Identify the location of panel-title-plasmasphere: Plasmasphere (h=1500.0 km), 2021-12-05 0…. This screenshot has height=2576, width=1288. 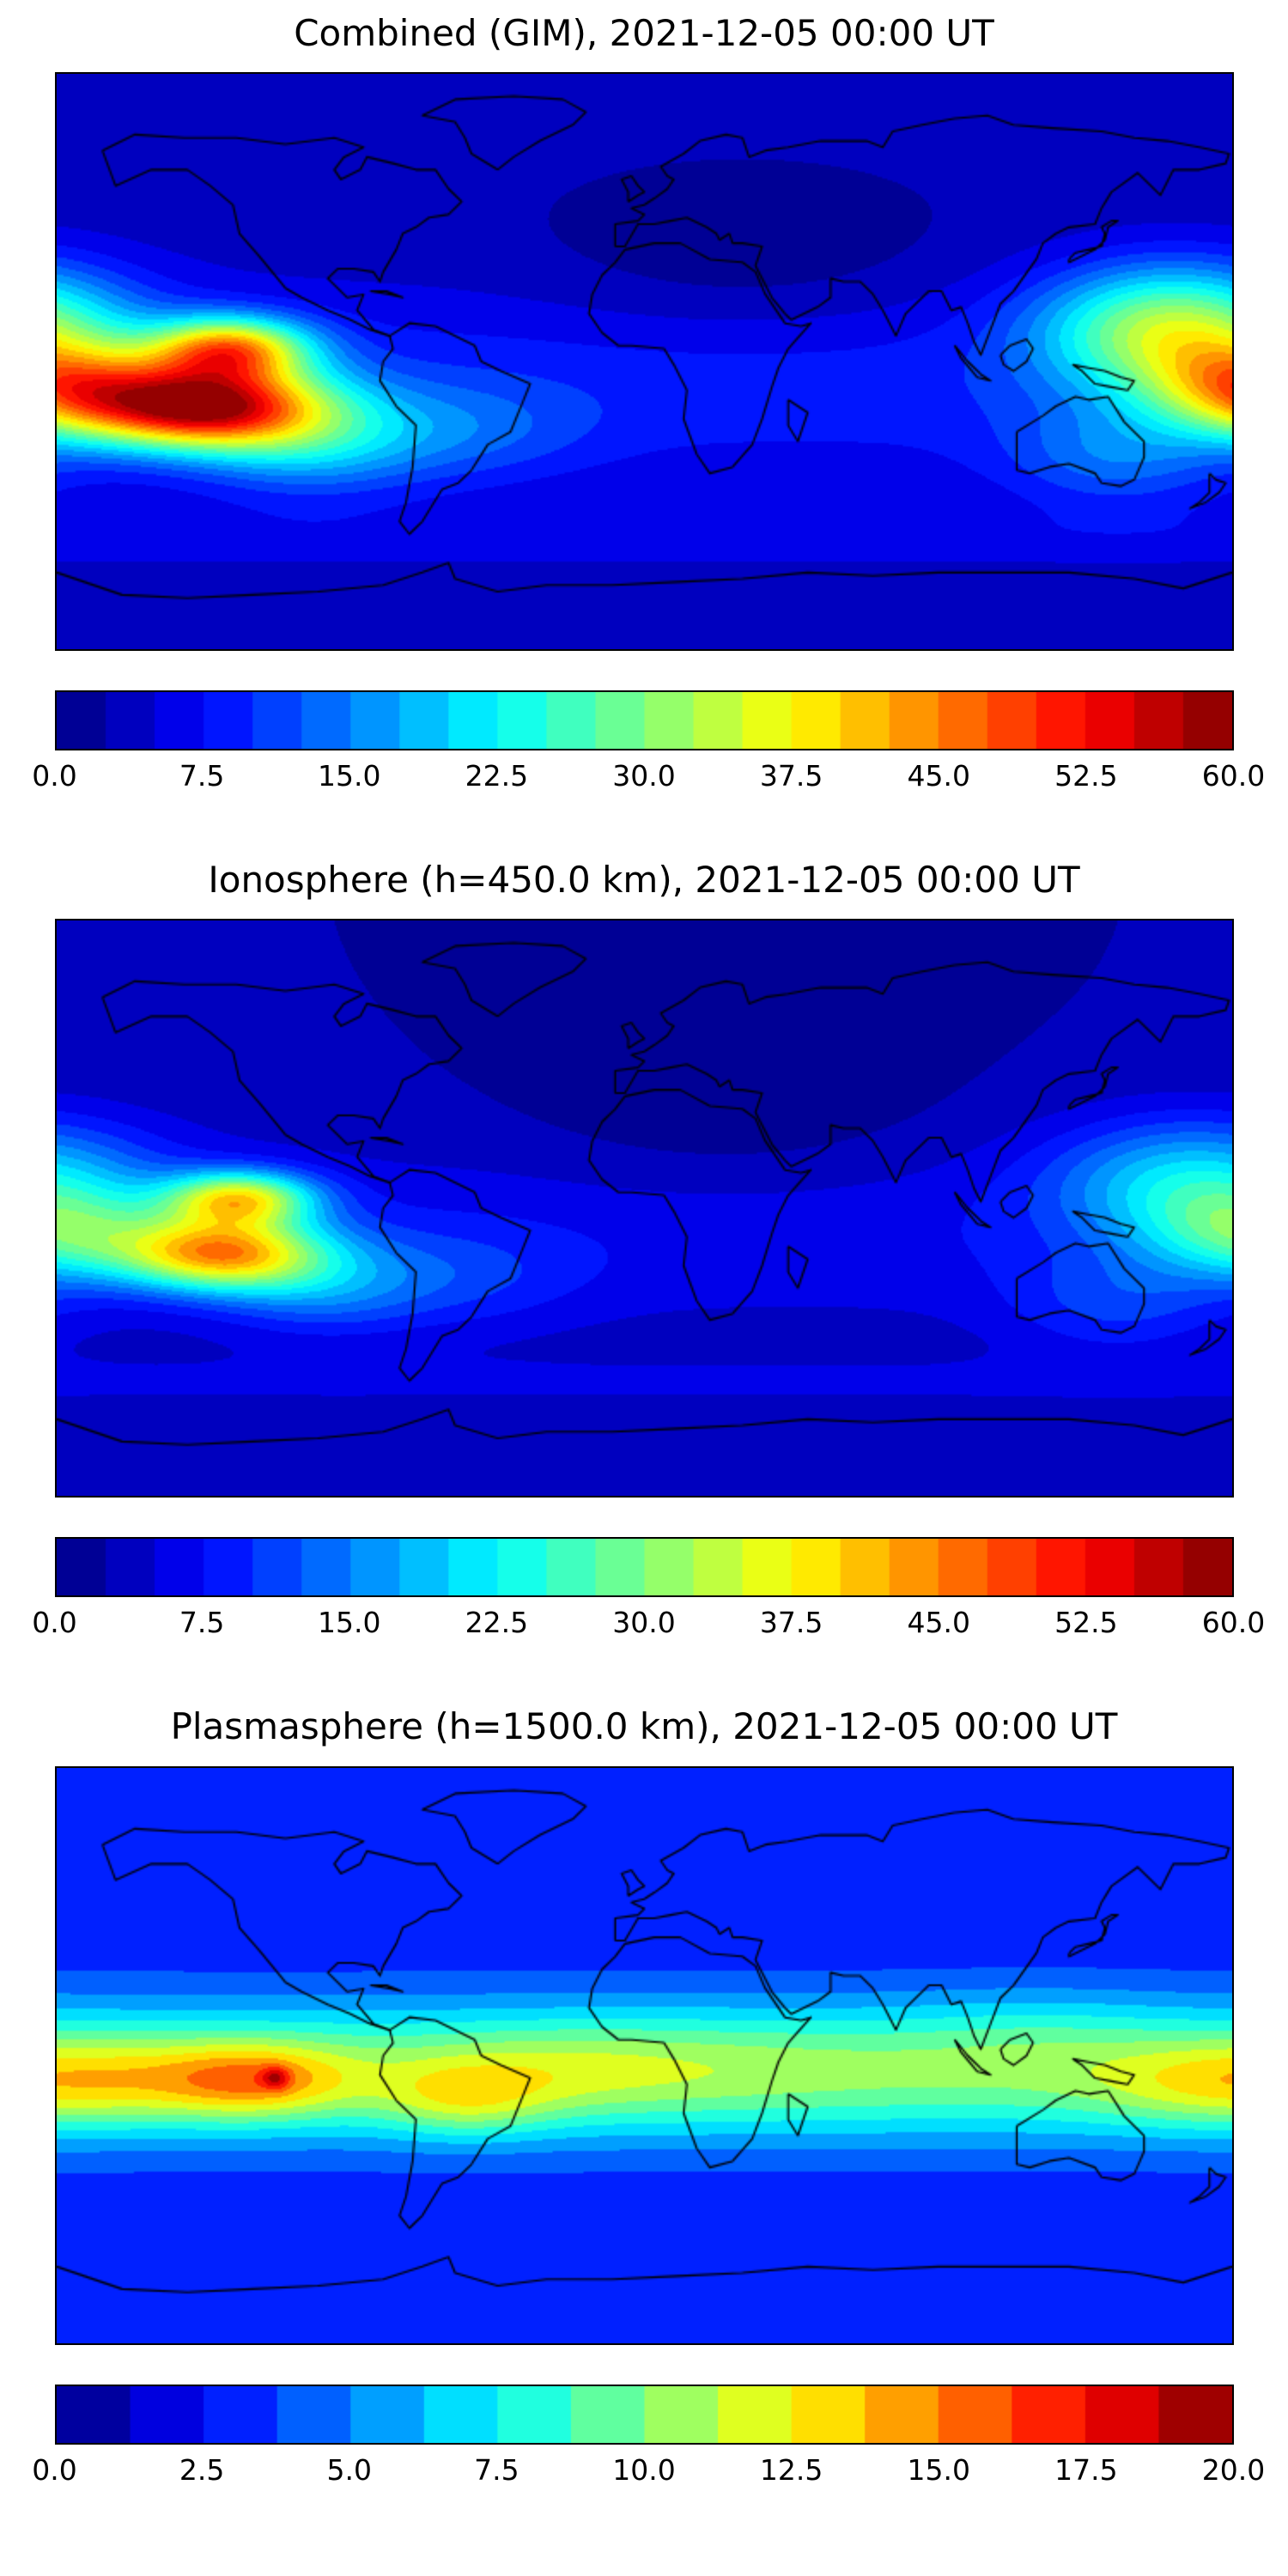
(644, 1726).